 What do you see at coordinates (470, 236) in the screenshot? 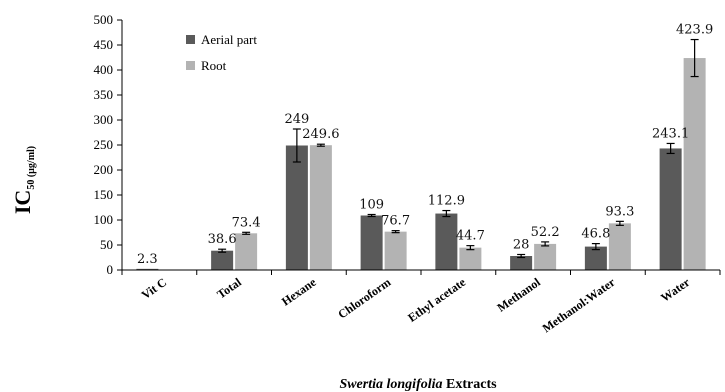
I see `data-label: 44.7` at bounding box center [470, 236].